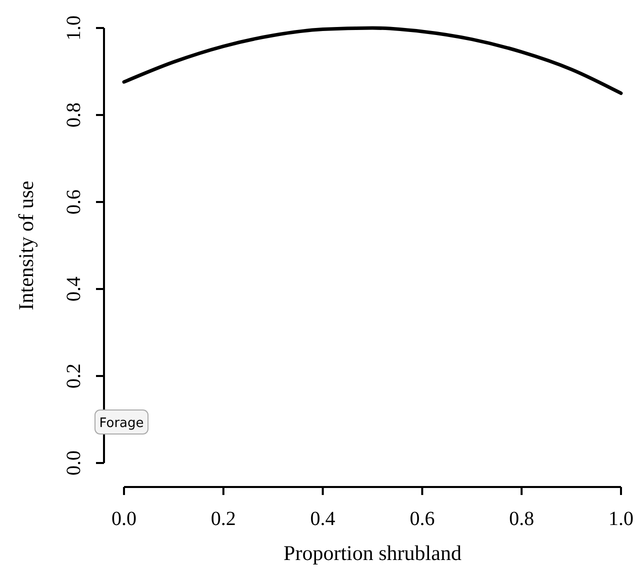  What do you see at coordinates (26, 245) in the screenshot?
I see `y-axis-title: Intensity of use` at bounding box center [26, 245].